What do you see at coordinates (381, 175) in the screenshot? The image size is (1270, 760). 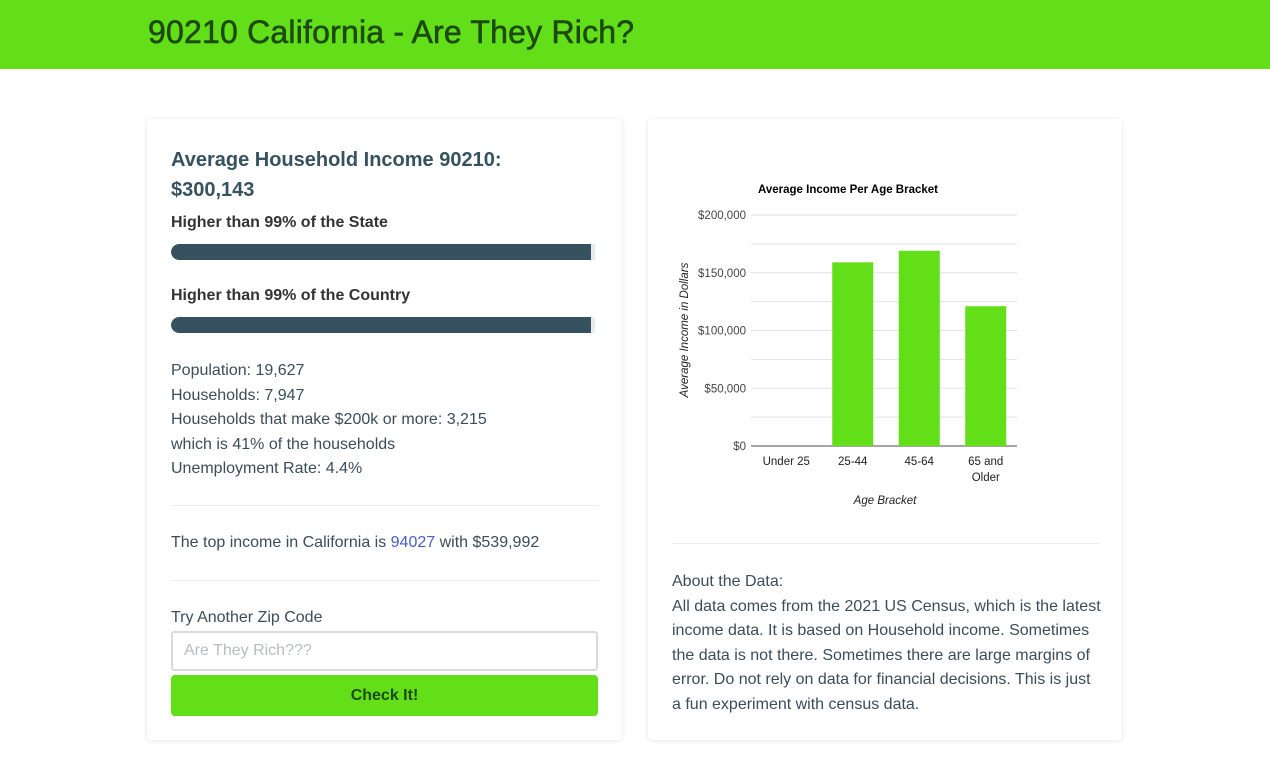 I see `average-income-heading: Average Household Income 90210: $300,143` at bounding box center [381, 175].